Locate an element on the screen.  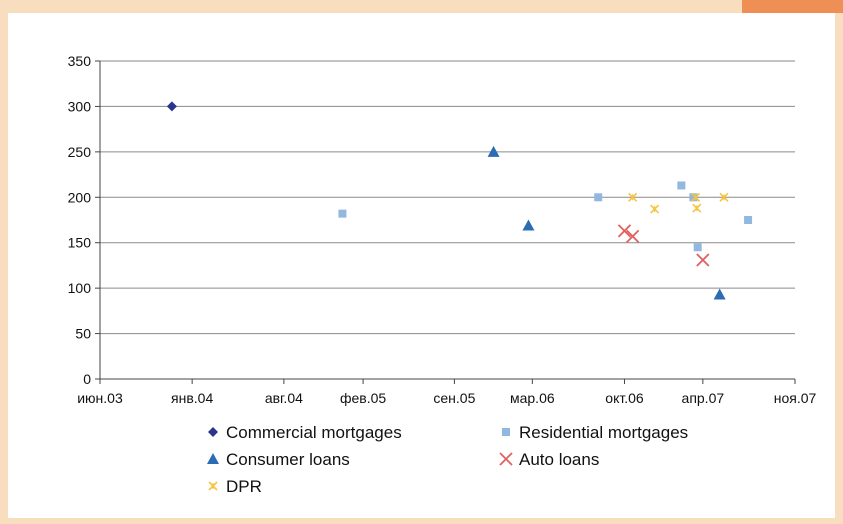
point-x-0-stroke is located at coordinates (624, 231).